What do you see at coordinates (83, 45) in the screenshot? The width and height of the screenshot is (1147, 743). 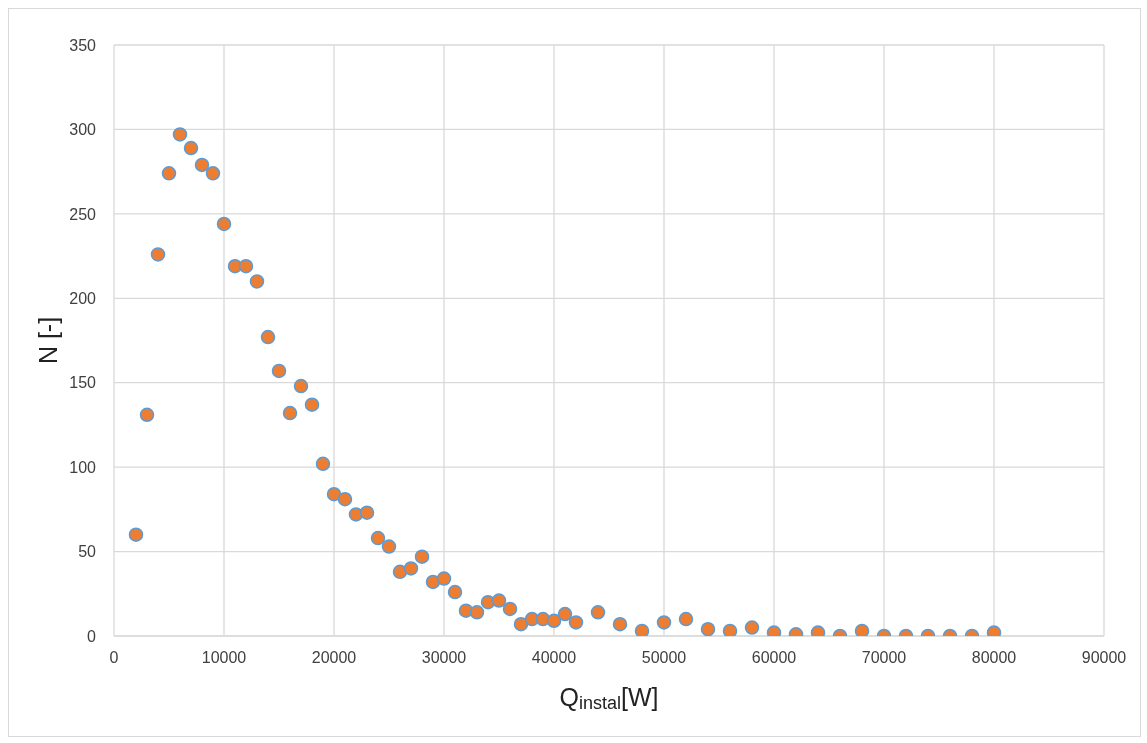 I see `y-tick-label: 350` at bounding box center [83, 45].